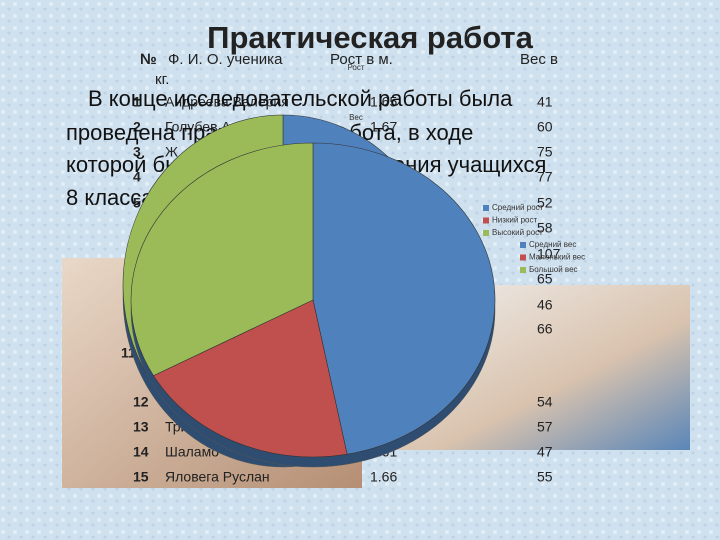  I want to click on table-cell: Шаламо, so click(192, 452).